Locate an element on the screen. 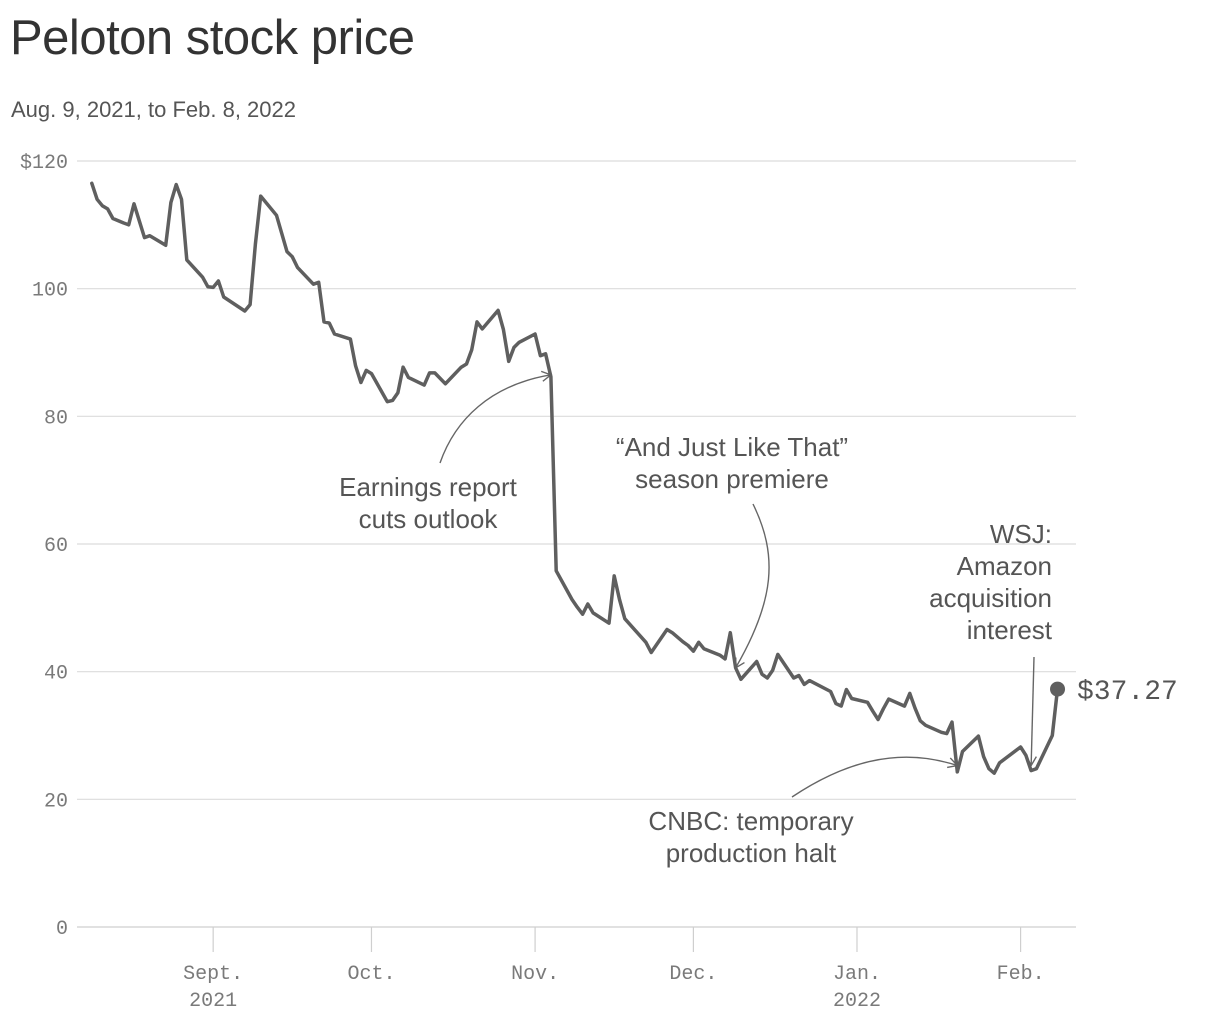  annotation-line: Amazon is located at coordinates (1004, 566).